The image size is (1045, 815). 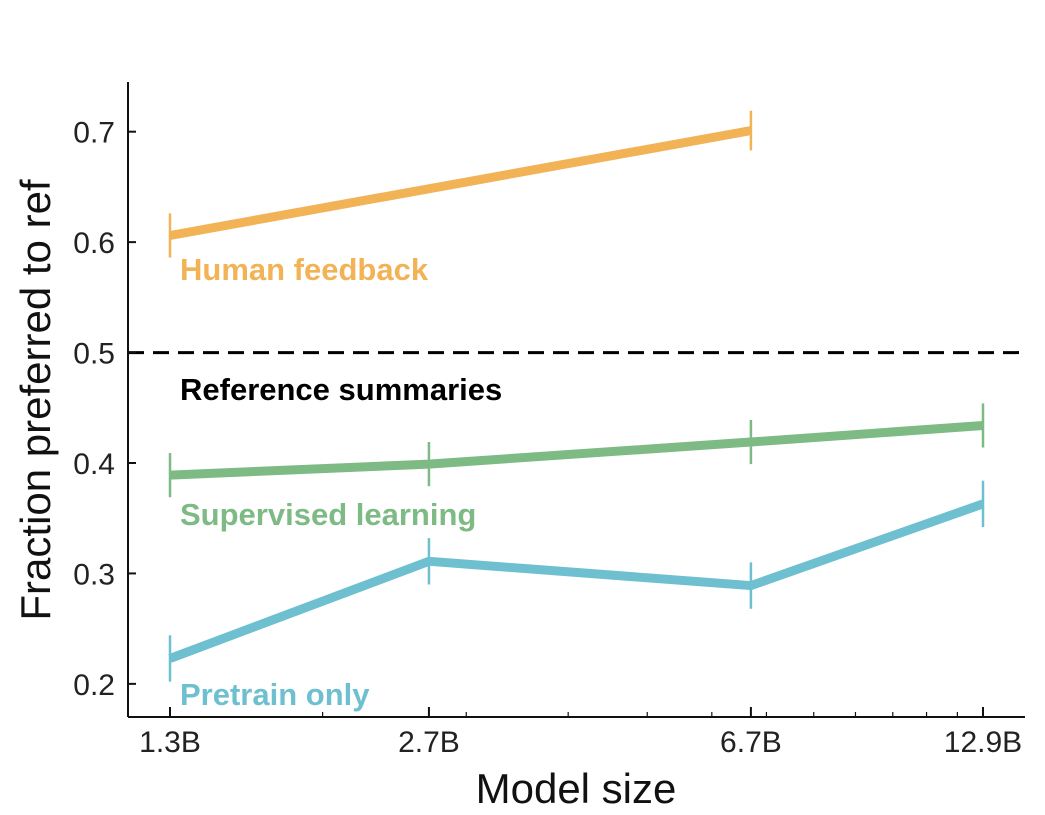 What do you see at coordinates (341, 389) in the screenshot?
I see `reference-label: Reference summaries` at bounding box center [341, 389].